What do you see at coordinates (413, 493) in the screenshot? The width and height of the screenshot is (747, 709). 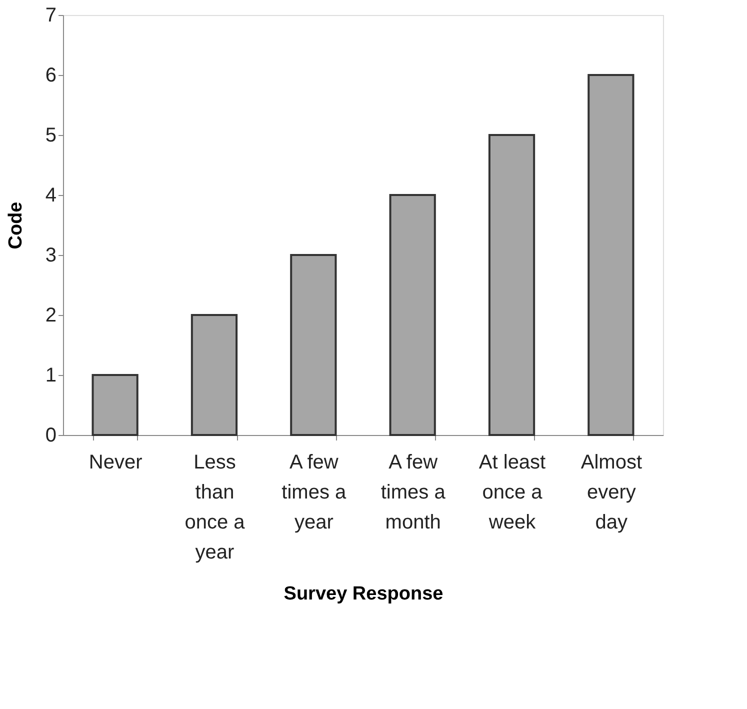 I see `x-tick-label: A few times a month` at bounding box center [413, 493].